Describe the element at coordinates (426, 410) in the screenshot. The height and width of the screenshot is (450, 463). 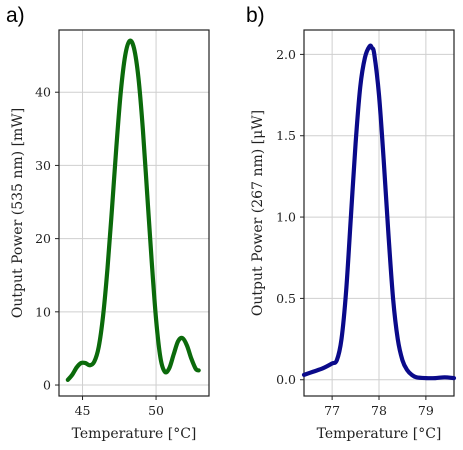
I see `panel-b-xtick-label: 79` at that location.